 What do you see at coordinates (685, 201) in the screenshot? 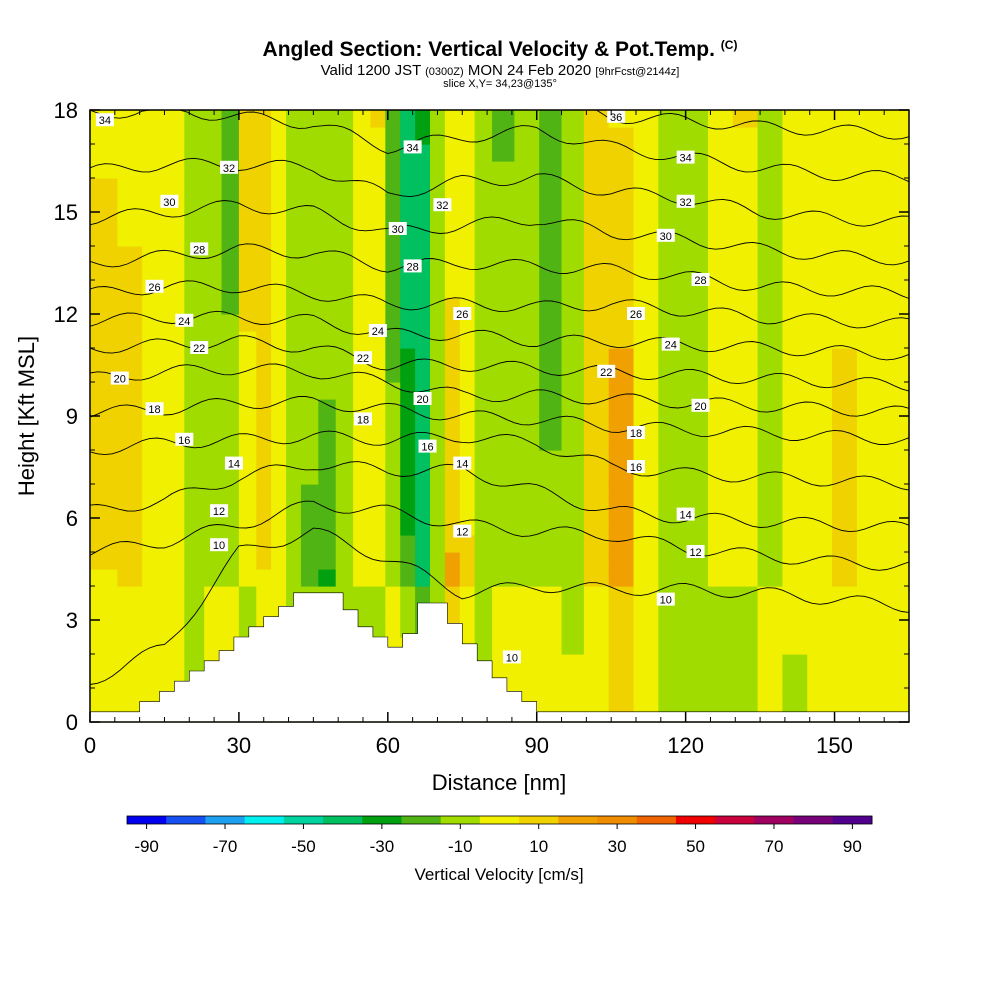
I see `contour-label: 32` at bounding box center [685, 201].